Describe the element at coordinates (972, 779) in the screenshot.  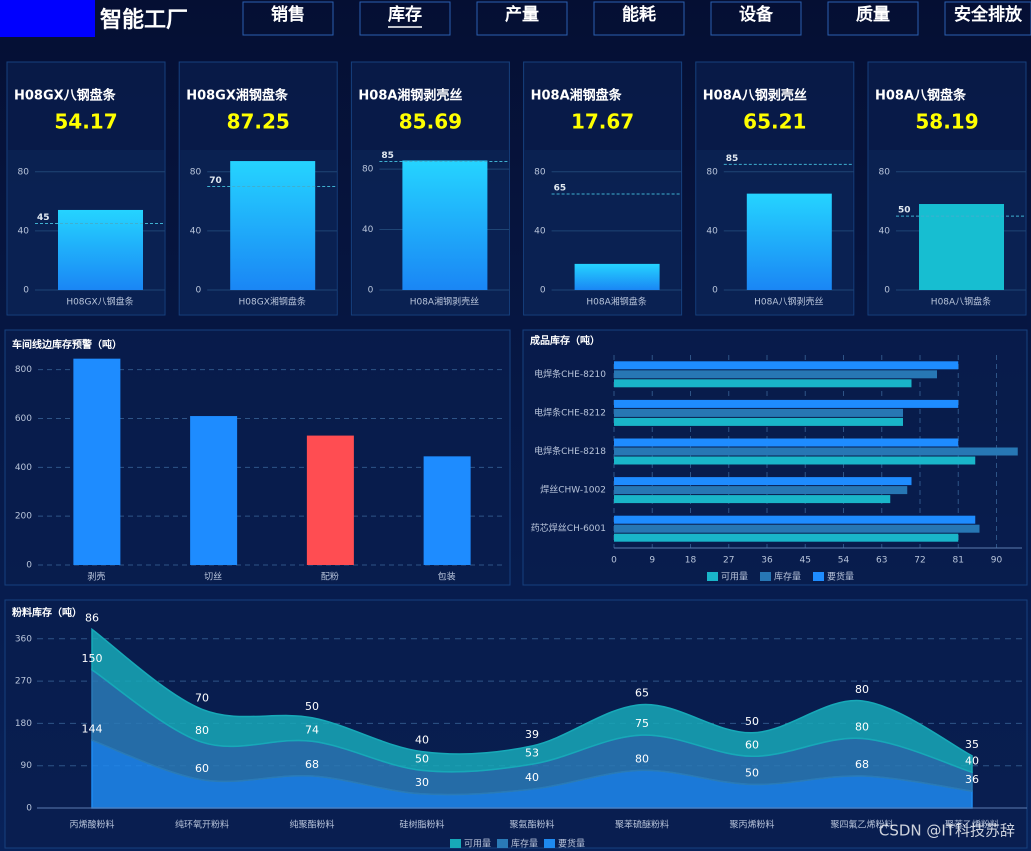
I see `data-label: 36` at that location.